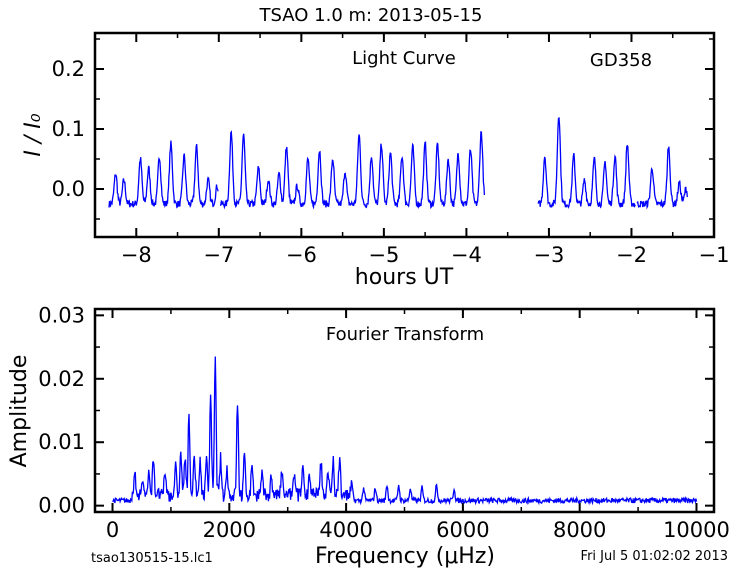 The height and width of the screenshot is (580, 742). Describe the element at coordinates (68, 129) in the screenshot. I see `lc-ytick-label: 0.1` at that location.